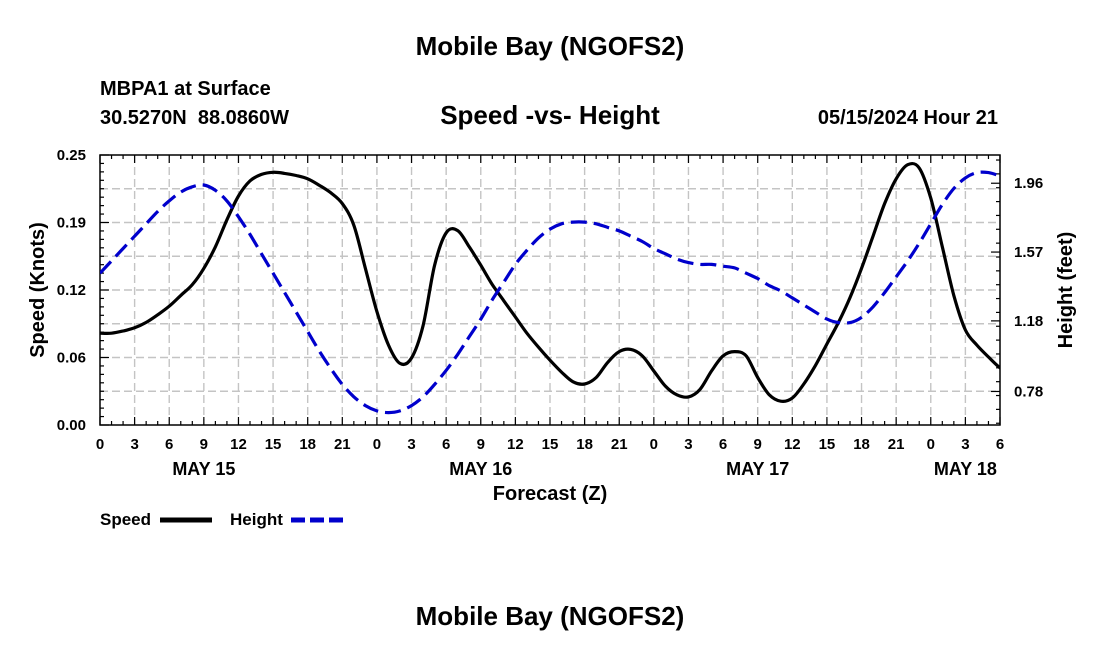  What do you see at coordinates (71, 223) in the screenshot?
I see `y-tick-label-left: 0.19` at bounding box center [71, 223].